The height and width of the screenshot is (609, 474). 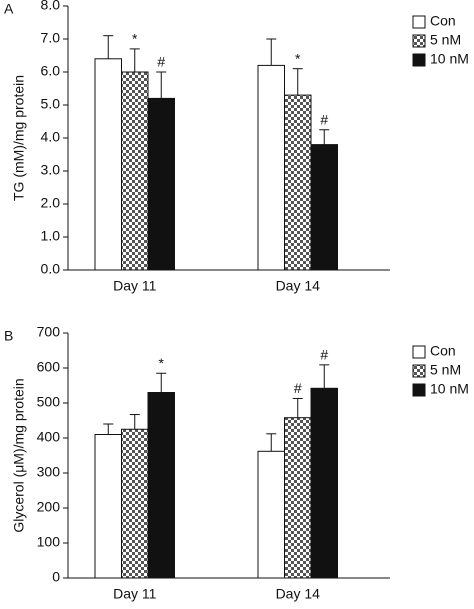 What do you see at coordinates (51, 104) in the screenshot?
I see `y-tick-label: 5.0` at bounding box center [51, 104].